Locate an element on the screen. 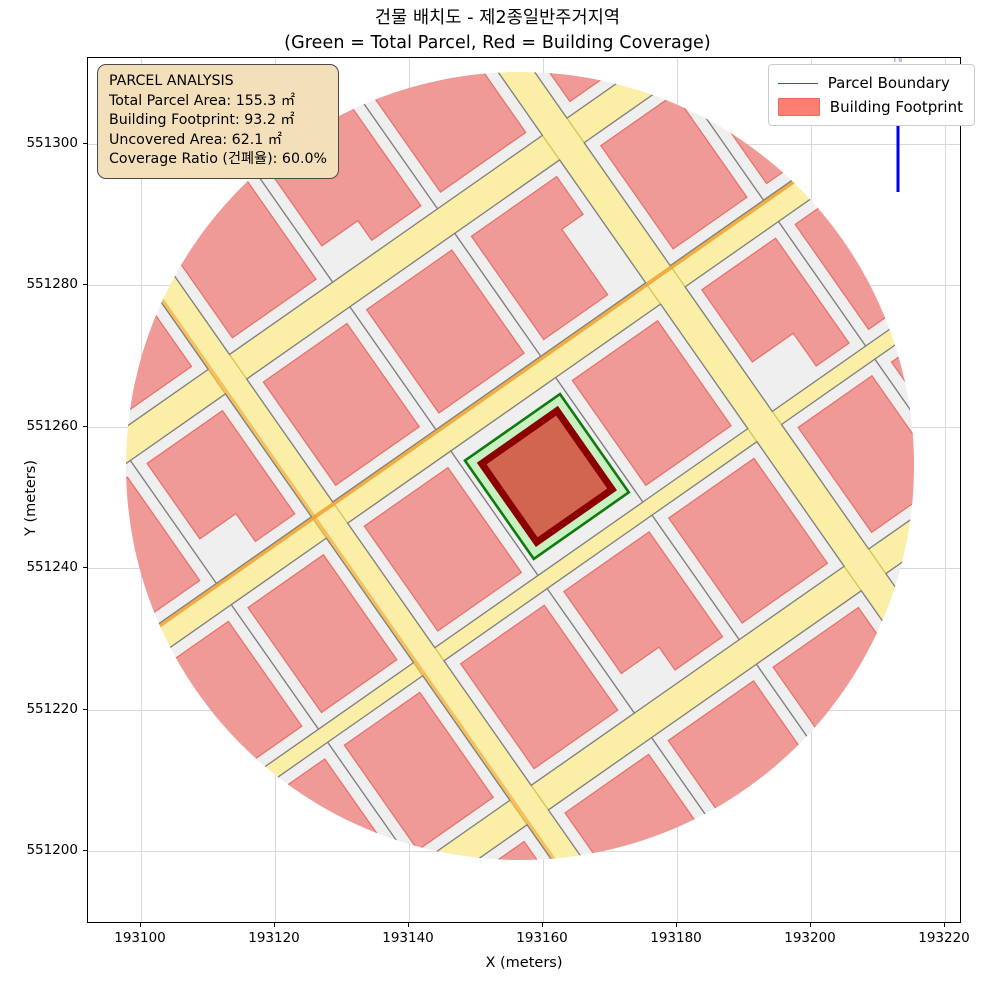  x-axis-label: X (meters) is located at coordinates (524, 963).